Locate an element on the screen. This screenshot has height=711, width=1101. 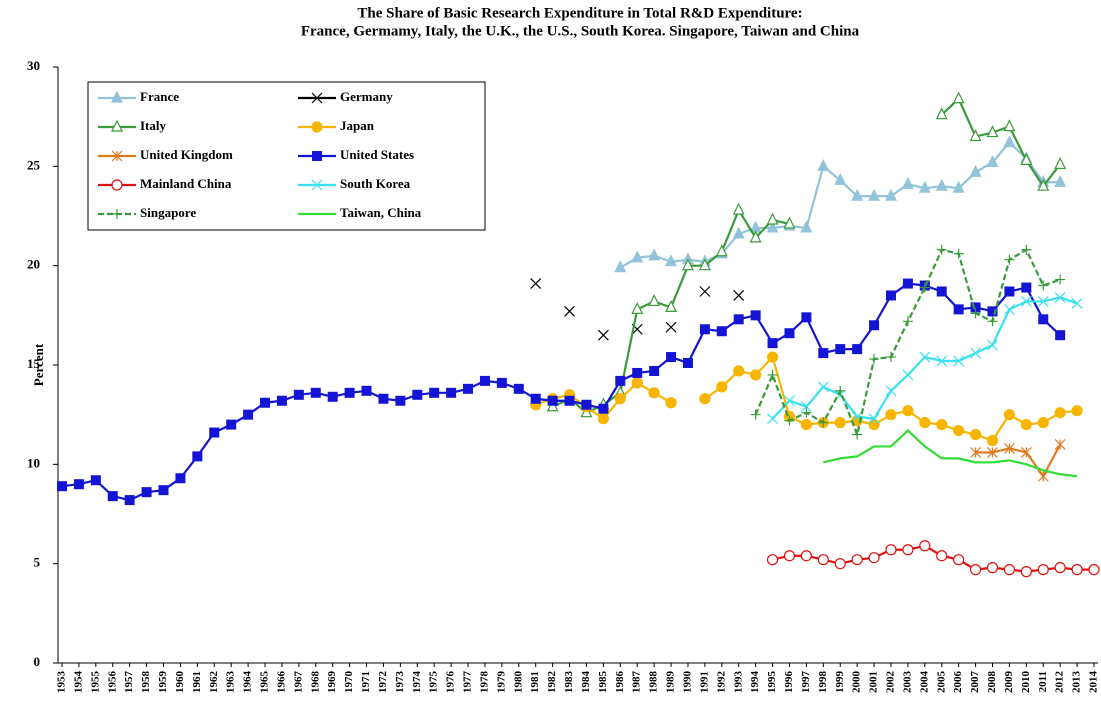
x-tick-label: 1970 is located at coordinates (349, 682).